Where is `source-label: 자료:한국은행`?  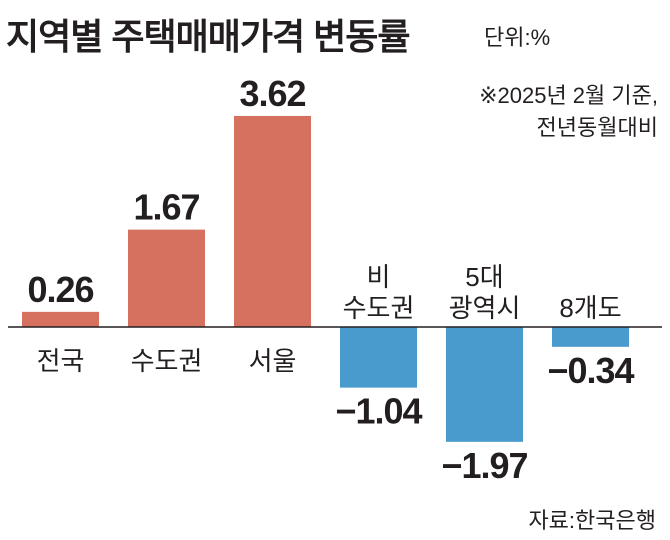
source-label: 자료:한국은행 is located at coordinates (592, 520).